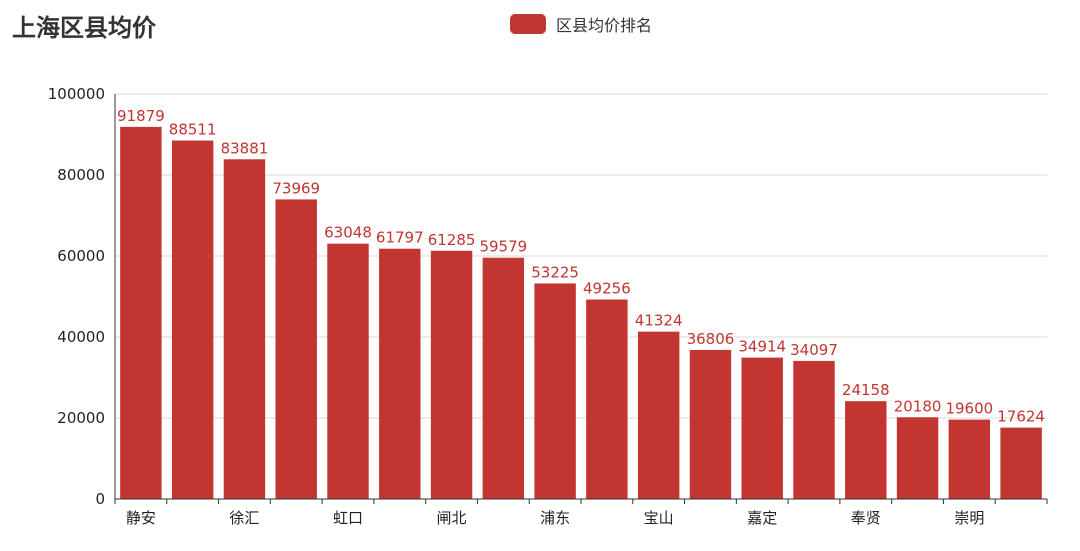 Image resolution: width=1080 pixels, height=551 pixels. I want to click on y-tick-label: 100000, so click(76, 94).